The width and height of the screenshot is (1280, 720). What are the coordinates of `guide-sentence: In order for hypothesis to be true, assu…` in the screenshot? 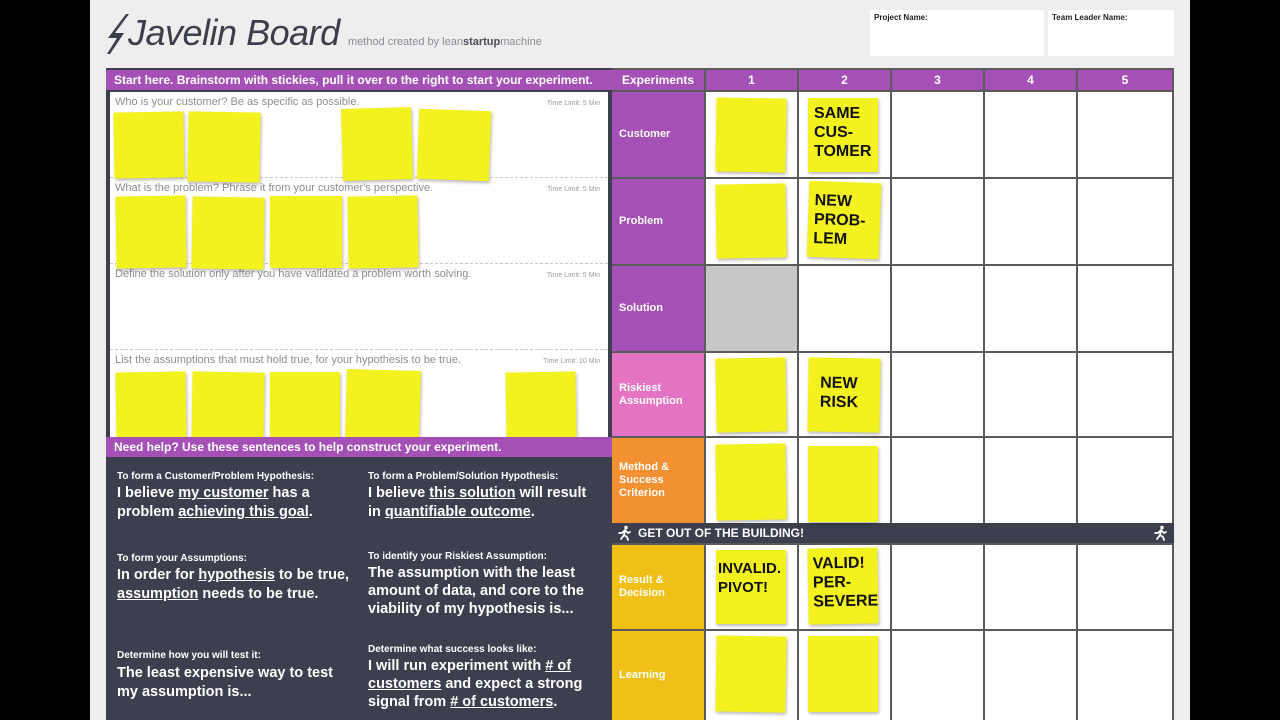 It's located at (233, 584).